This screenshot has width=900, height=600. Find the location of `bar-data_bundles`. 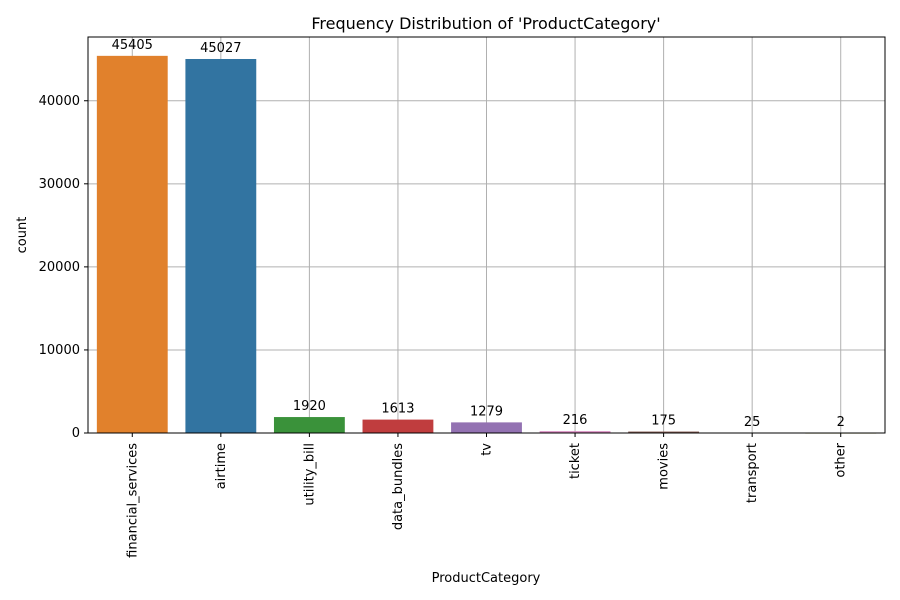

bar-data_bundles is located at coordinates (398, 426).